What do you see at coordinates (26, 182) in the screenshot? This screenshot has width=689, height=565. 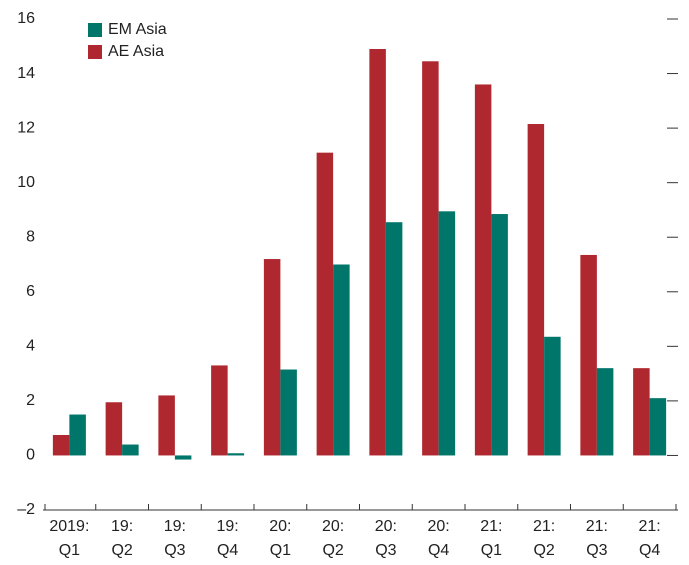 I see `y-tick-label: 10` at bounding box center [26, 182].